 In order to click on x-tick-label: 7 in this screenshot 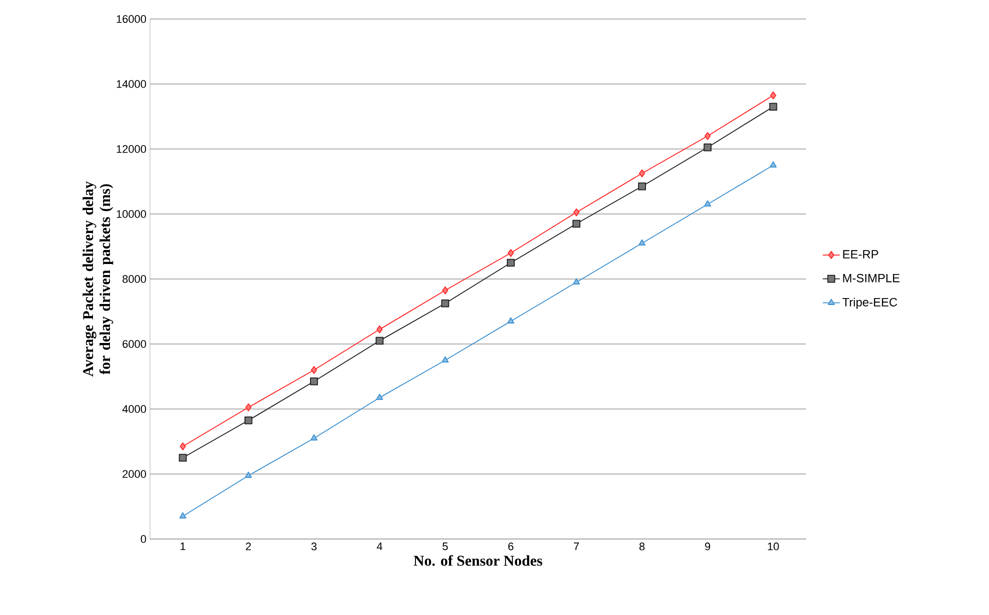, I will do `click(576, 546)`.